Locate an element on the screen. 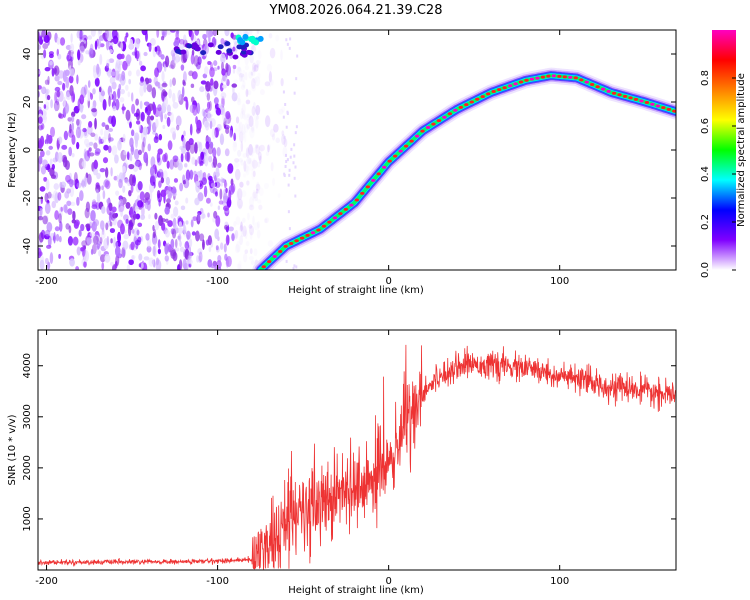 This screenshot has height=600, width=750. colorbar-label: Normalized spectral amplitude is located at coordinates (741, 150).